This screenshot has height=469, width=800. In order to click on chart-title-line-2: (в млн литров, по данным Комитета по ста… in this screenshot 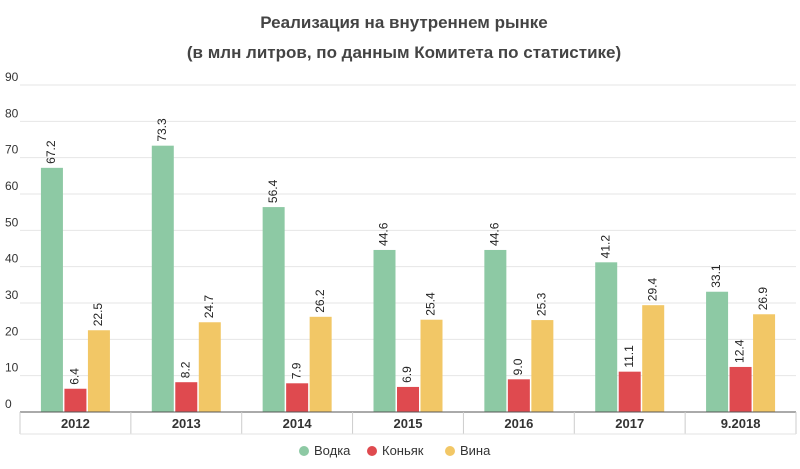, I will do `click(404, 52)`.